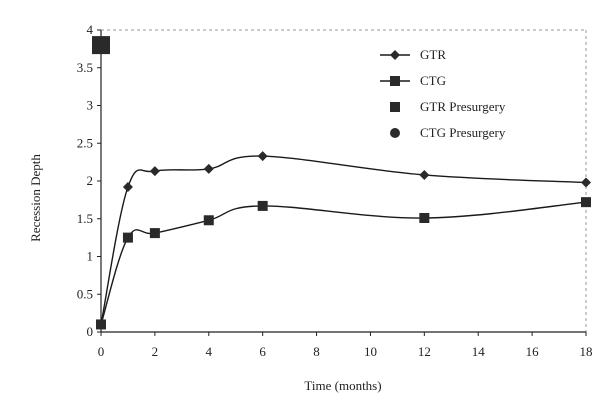  What do you see at coordinates (90, 105) in the screenshot?
I see `y-tick-label: 3` at bounding box center [90, 105].